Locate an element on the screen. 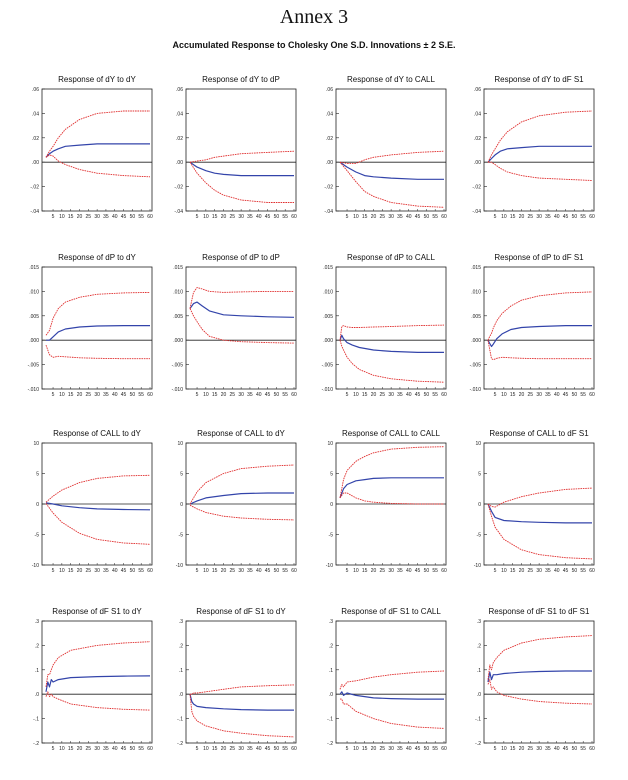  y-tick-label: -10 is located at coordinates (329, 566).